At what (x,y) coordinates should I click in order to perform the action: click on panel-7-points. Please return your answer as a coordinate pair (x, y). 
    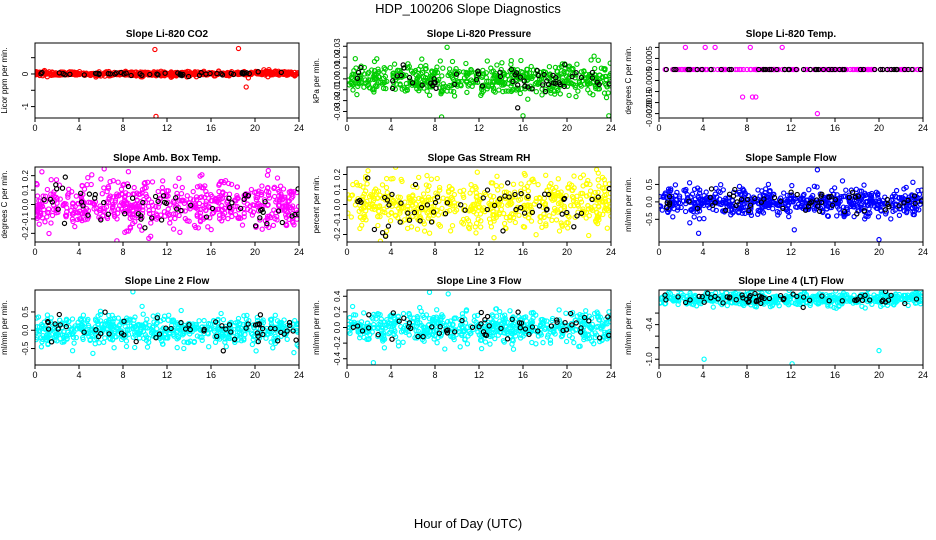
    Looking at the image, I should click on (479, 327).